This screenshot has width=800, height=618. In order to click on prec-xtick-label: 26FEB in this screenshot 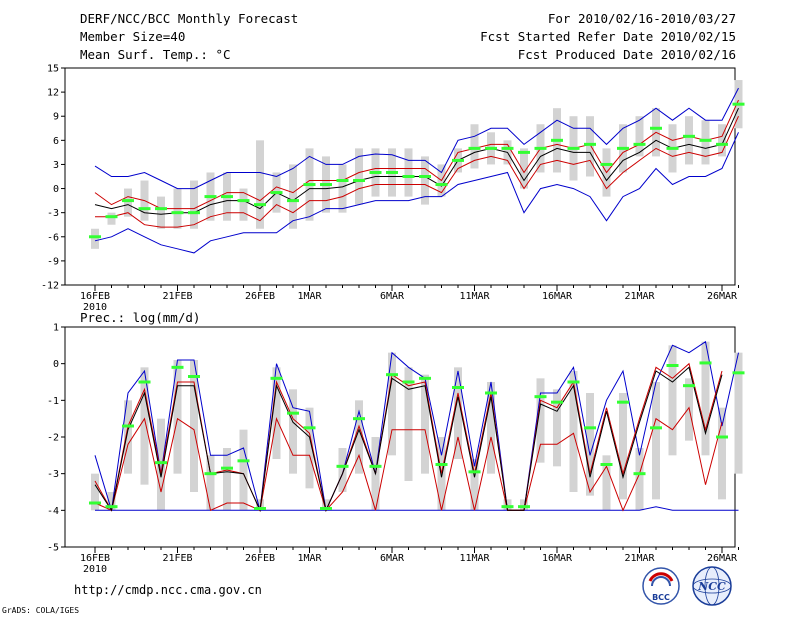, I will do `click(260, 558)`.